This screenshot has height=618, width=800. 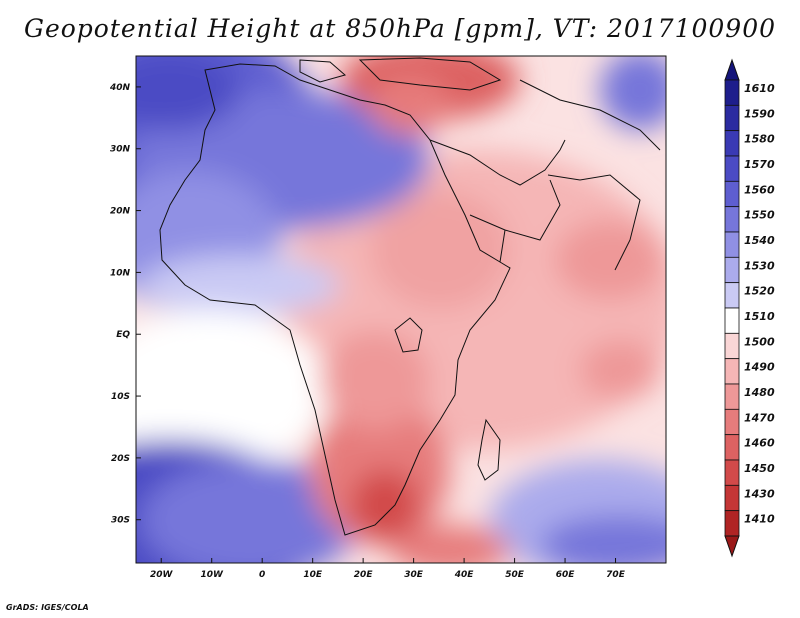 I want to click on colorbar-label: 1500, so click(x=759, y=341).